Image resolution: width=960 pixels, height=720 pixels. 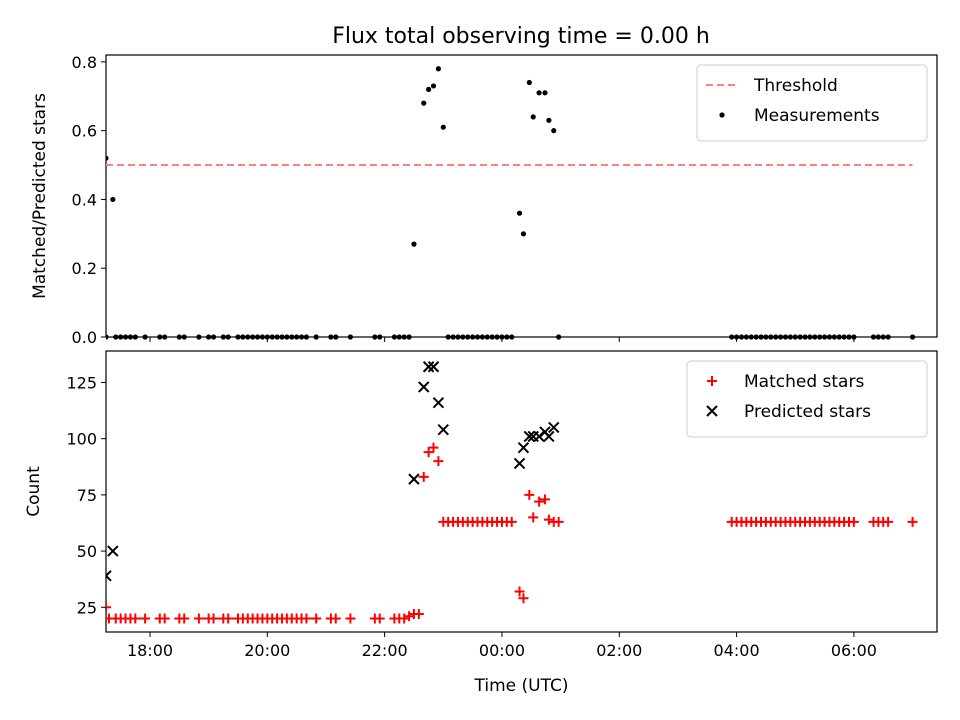 I want to click on bottom-xtick-label: 20:00, so click(x=267, y=650).